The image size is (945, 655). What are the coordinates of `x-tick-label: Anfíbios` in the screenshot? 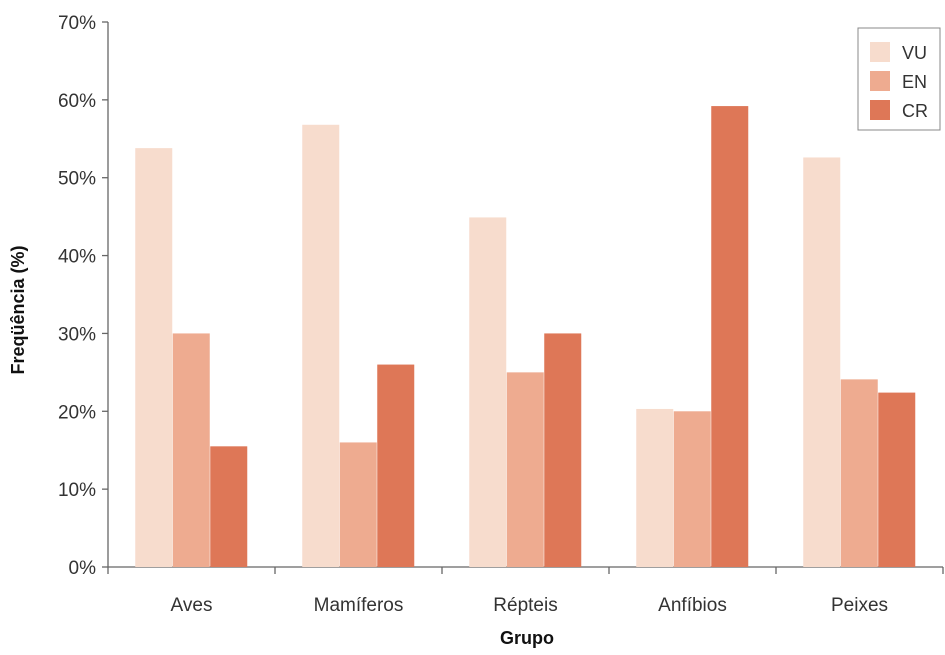 It's located at (692, 605).